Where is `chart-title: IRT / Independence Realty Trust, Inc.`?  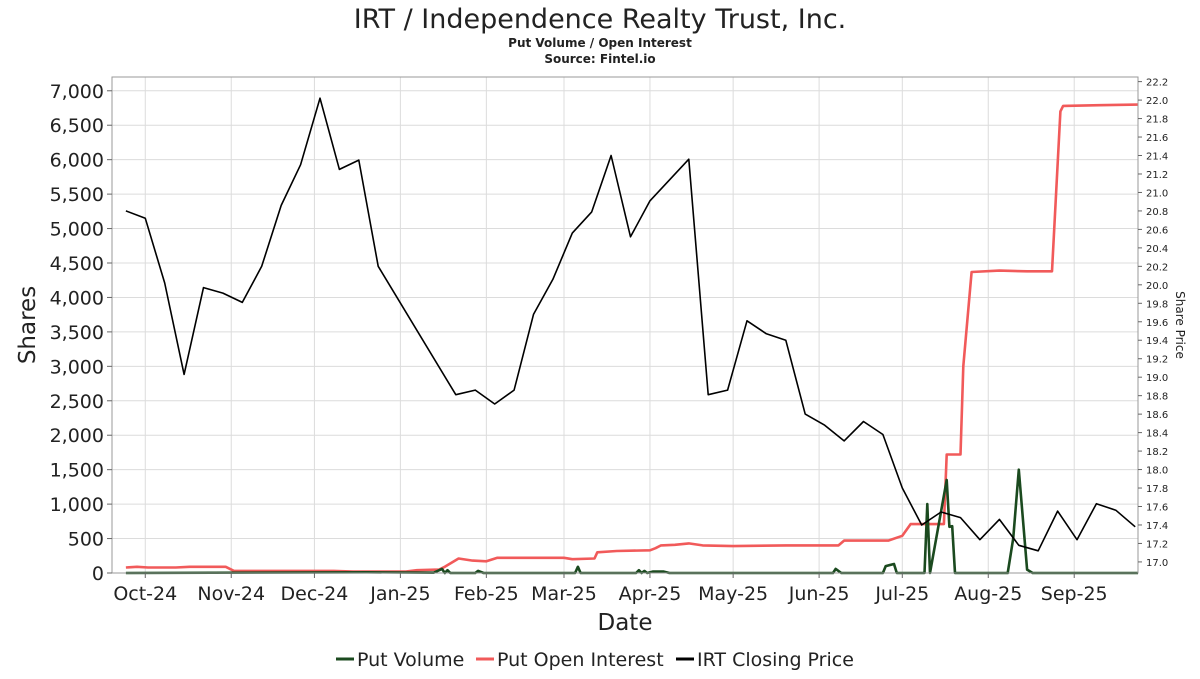
chart-title: IRT / Independence Realty Trust, Inc. is located at coordinates (600, 19).